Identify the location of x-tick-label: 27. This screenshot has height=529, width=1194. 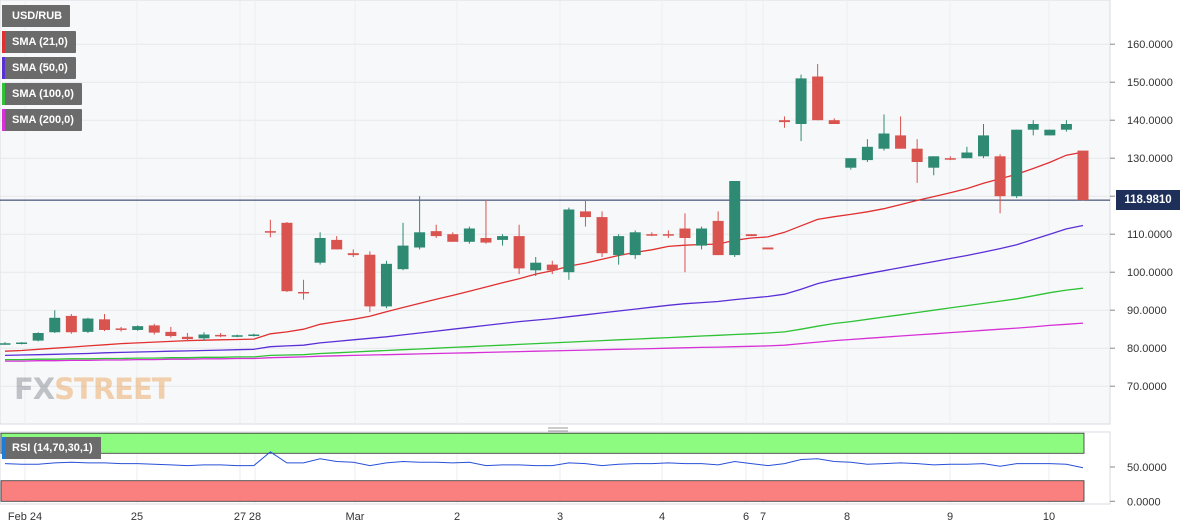
(240, 517).